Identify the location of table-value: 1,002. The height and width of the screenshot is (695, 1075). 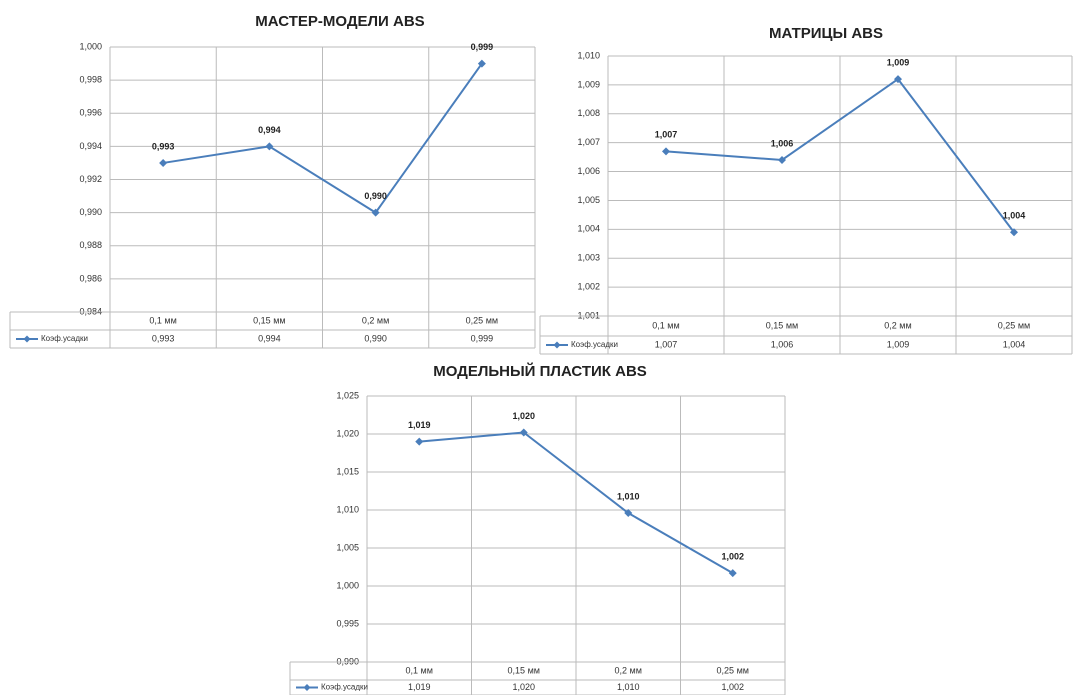
(732, 687).